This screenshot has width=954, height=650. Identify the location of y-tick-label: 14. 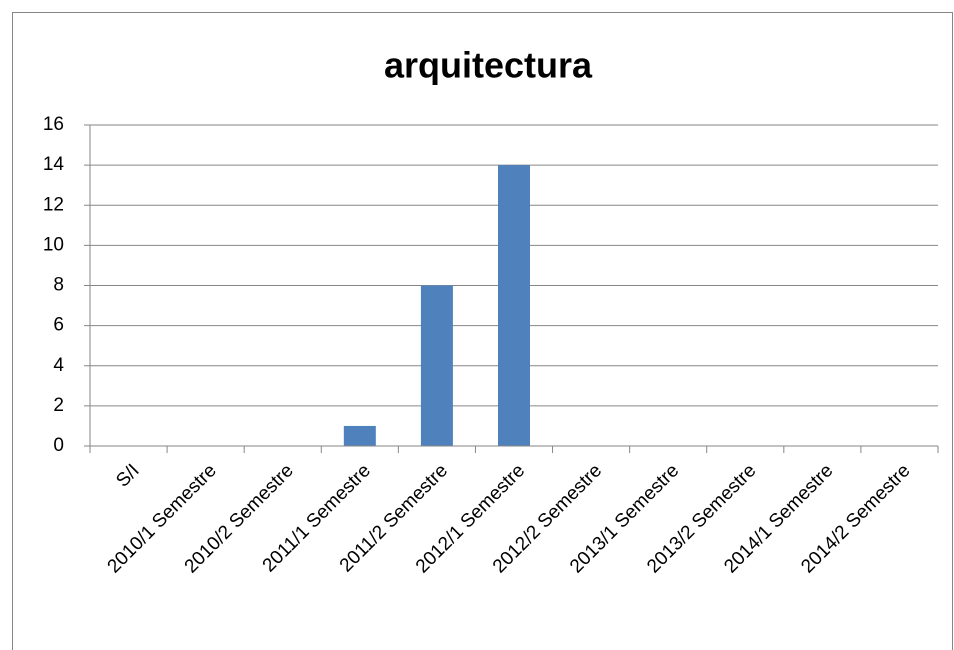
(54, 164).